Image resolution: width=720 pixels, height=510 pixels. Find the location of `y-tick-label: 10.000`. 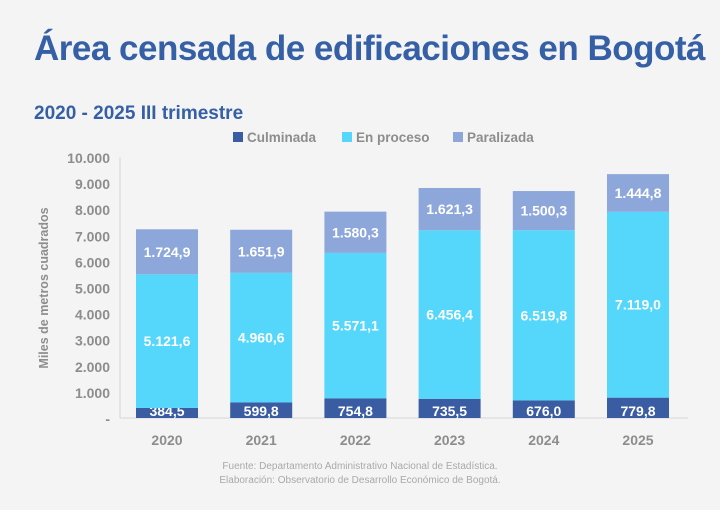

y-tick-label: 10.000 is located at coordinates (88, 158).